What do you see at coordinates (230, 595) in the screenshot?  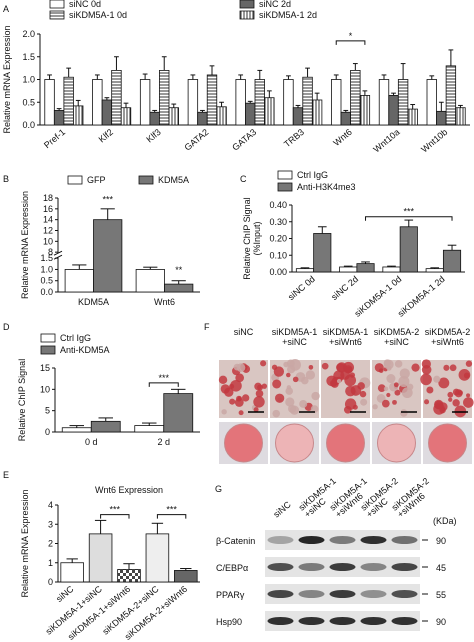 I see `row-label: PPARγ` at bounding box center [230, 595].